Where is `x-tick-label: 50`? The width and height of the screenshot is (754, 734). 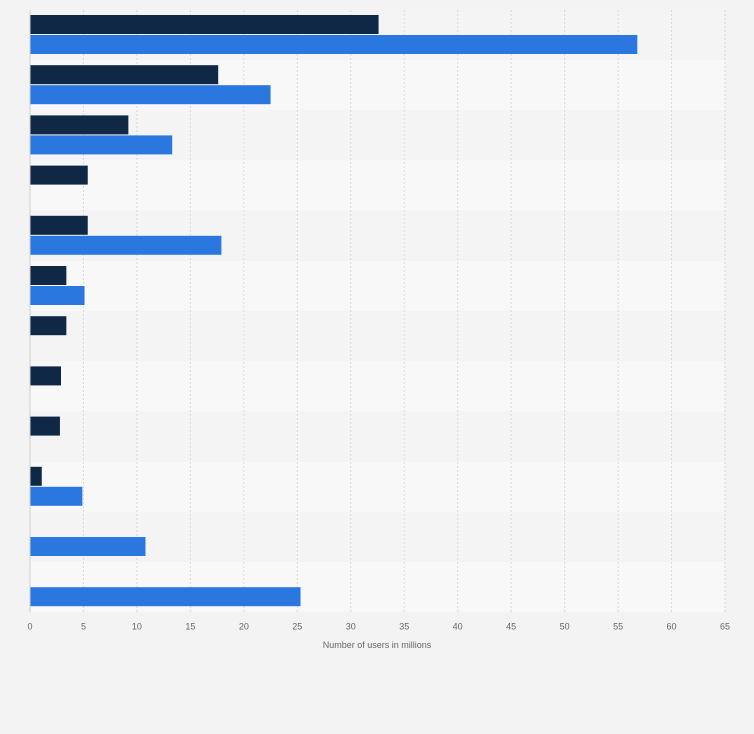 x-tick-label: 50 is located at coordinates (565, 626).